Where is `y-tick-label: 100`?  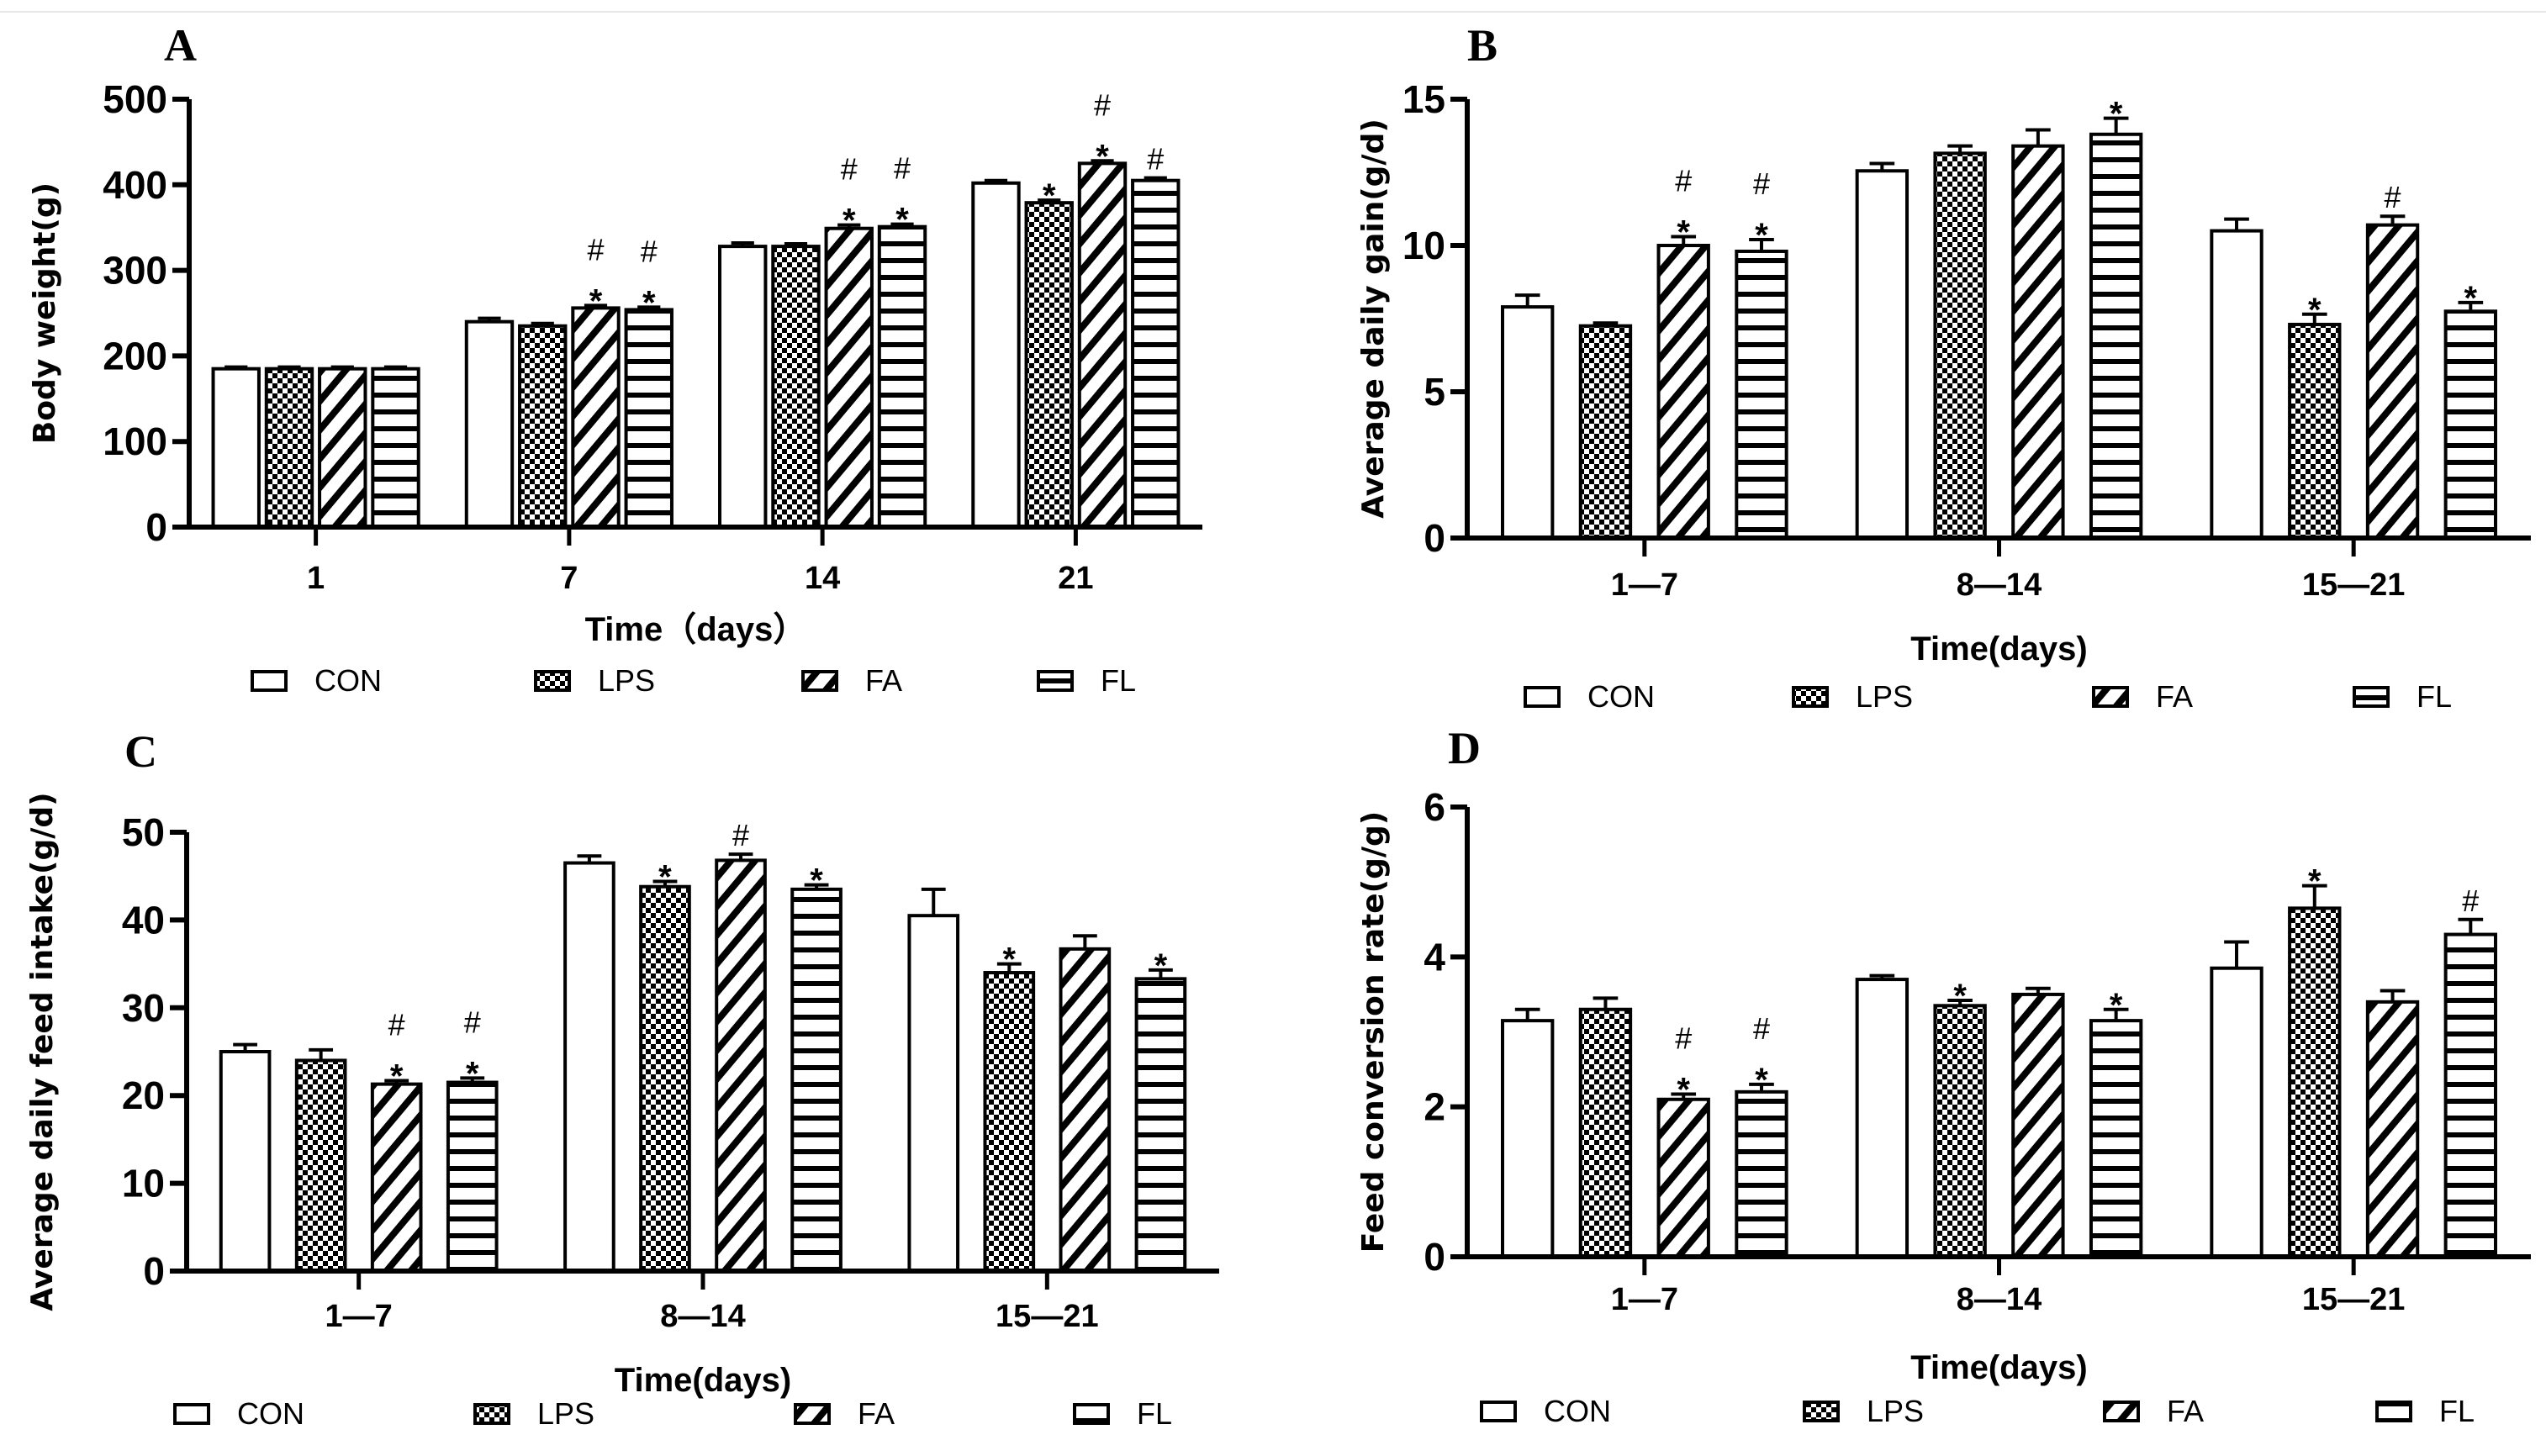 y-tick-label: 100 is located at coordinates (135, 441).